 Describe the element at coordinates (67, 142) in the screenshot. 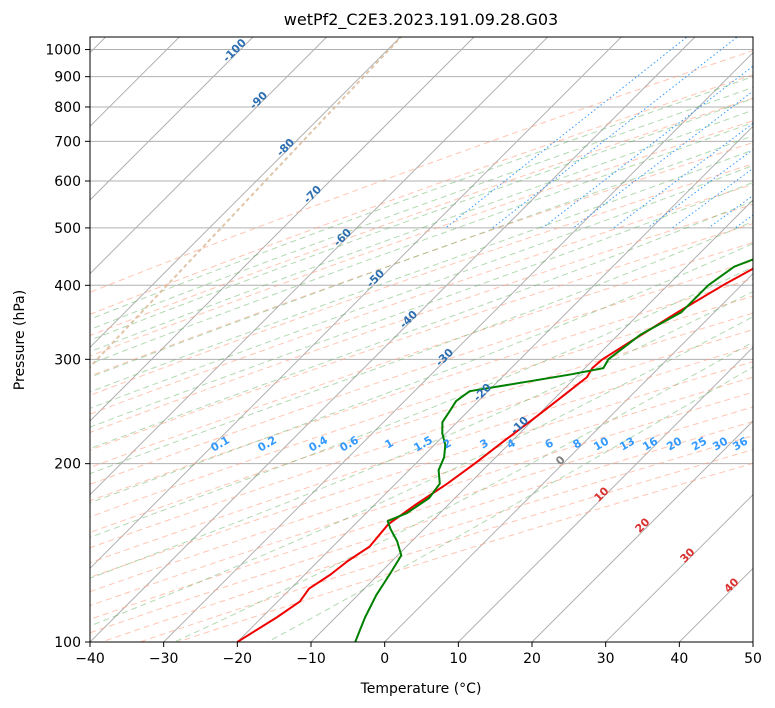

I see `y-tick-label: 700` at that location.